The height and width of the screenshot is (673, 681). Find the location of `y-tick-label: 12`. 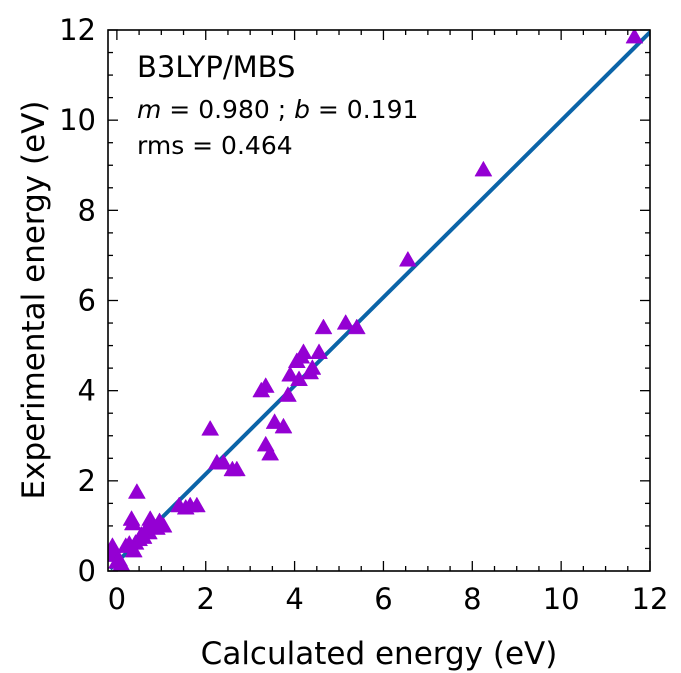

y-tick-label: 12 is located at coordinates (77, 30).